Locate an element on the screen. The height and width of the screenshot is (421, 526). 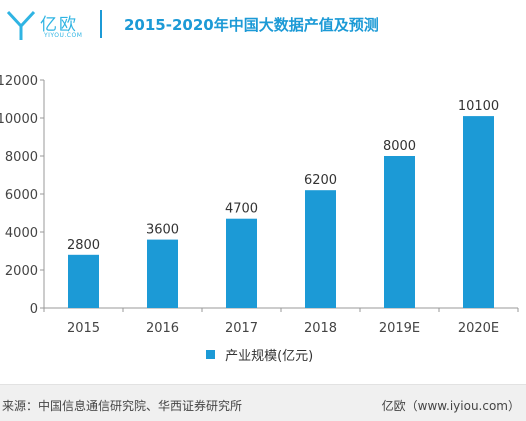
x-tick-label: 2016 is located at coordinates (162, 328).